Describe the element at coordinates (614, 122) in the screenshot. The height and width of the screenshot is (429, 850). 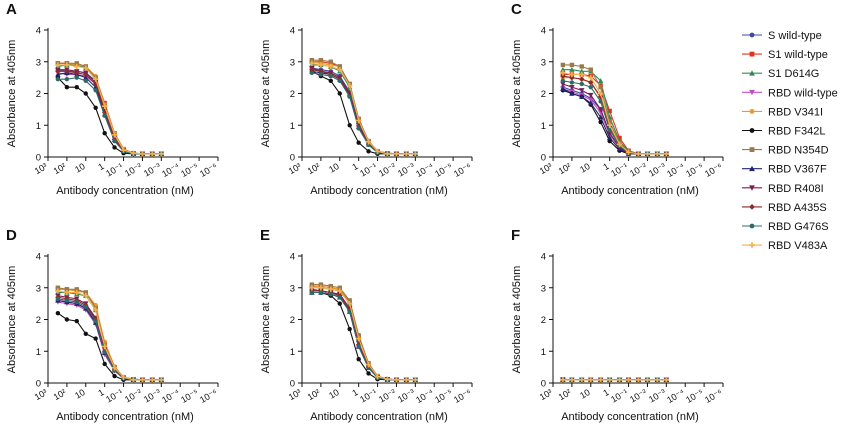
I see `series-rbd-f342l` at that location.